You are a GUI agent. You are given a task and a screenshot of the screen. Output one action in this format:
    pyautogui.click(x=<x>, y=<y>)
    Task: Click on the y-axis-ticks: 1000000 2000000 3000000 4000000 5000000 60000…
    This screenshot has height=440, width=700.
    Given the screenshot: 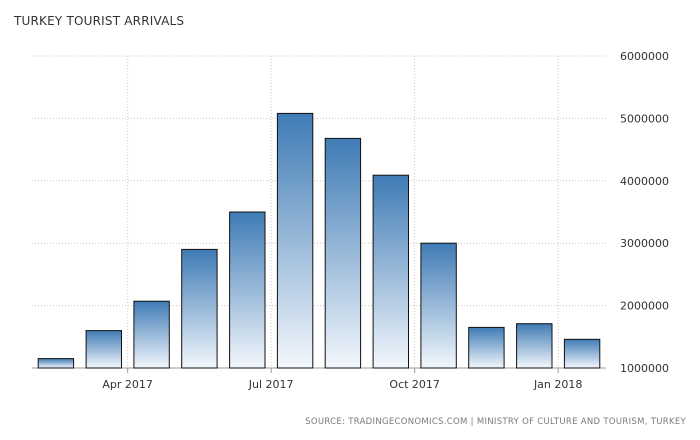 What is the action you would take?
    pyautogui.click(x=644, y=212)
    